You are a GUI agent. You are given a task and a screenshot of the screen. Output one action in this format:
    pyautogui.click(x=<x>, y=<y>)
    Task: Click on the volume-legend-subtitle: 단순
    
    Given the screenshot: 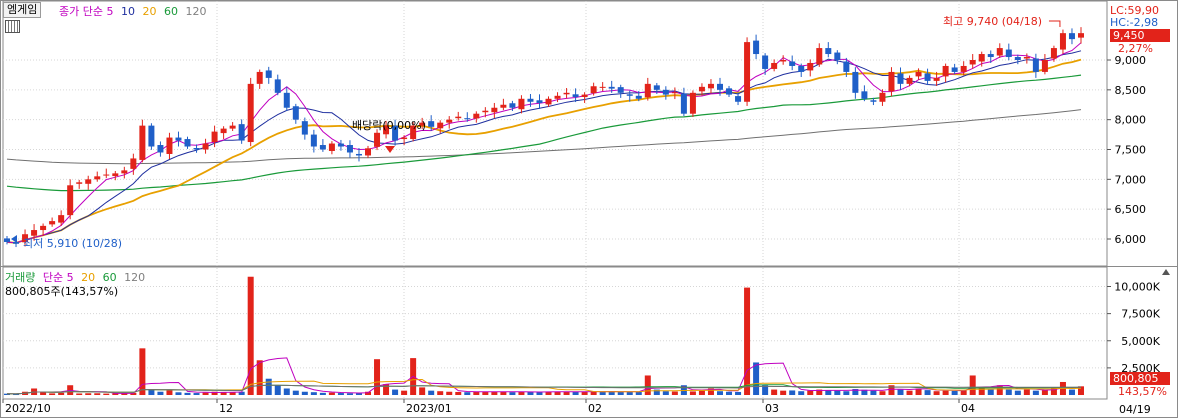 What is the action you would take?
    pyautogui.click(x=53, y=277)
    